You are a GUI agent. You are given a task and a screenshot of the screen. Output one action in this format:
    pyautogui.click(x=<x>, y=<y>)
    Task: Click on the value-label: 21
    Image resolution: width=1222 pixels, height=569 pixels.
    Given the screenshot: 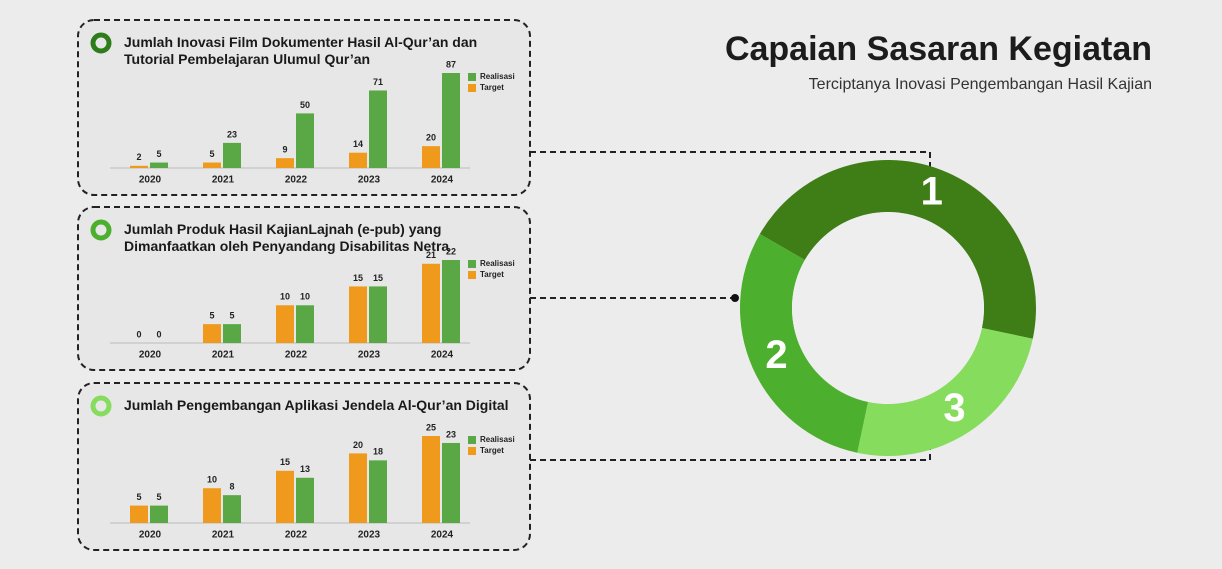 What is the action you would take?
    pyautogui.click(x=431, y=255)
    